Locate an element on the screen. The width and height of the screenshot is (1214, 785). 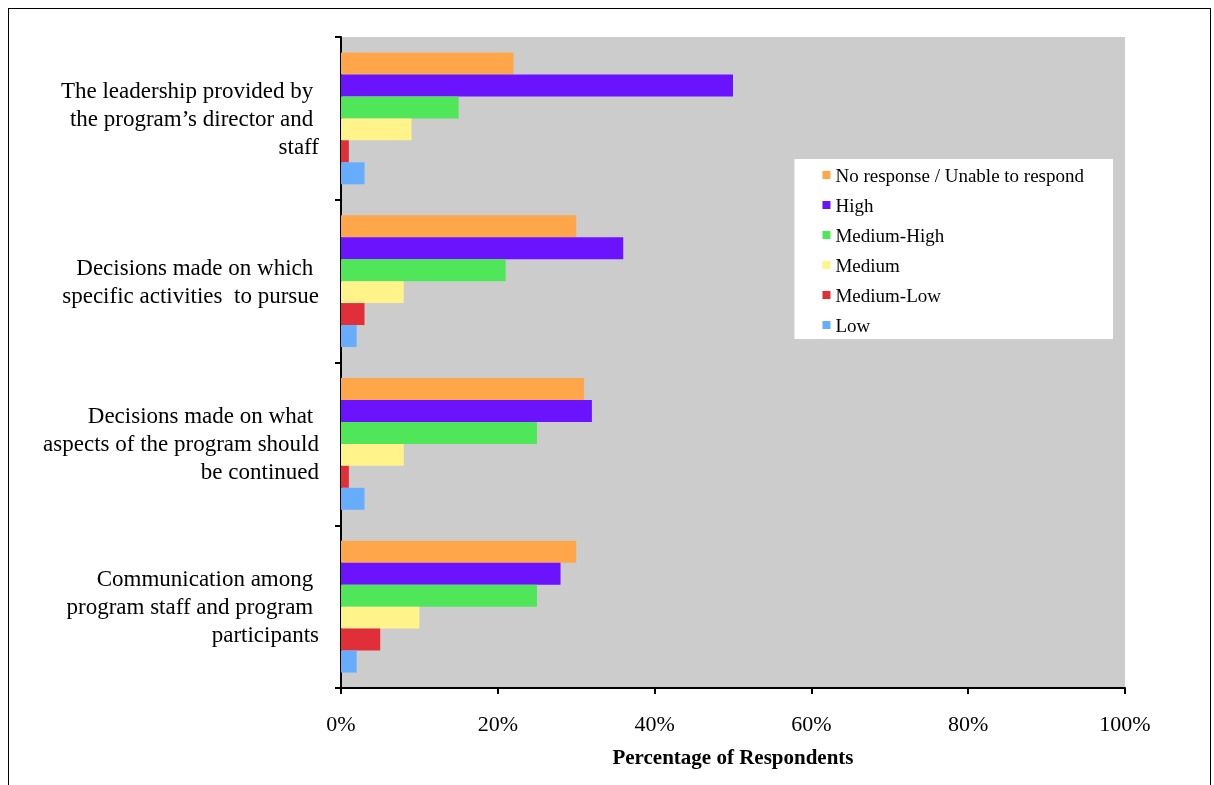
x-tick-label: 0% is located at coordinates (341, 723).